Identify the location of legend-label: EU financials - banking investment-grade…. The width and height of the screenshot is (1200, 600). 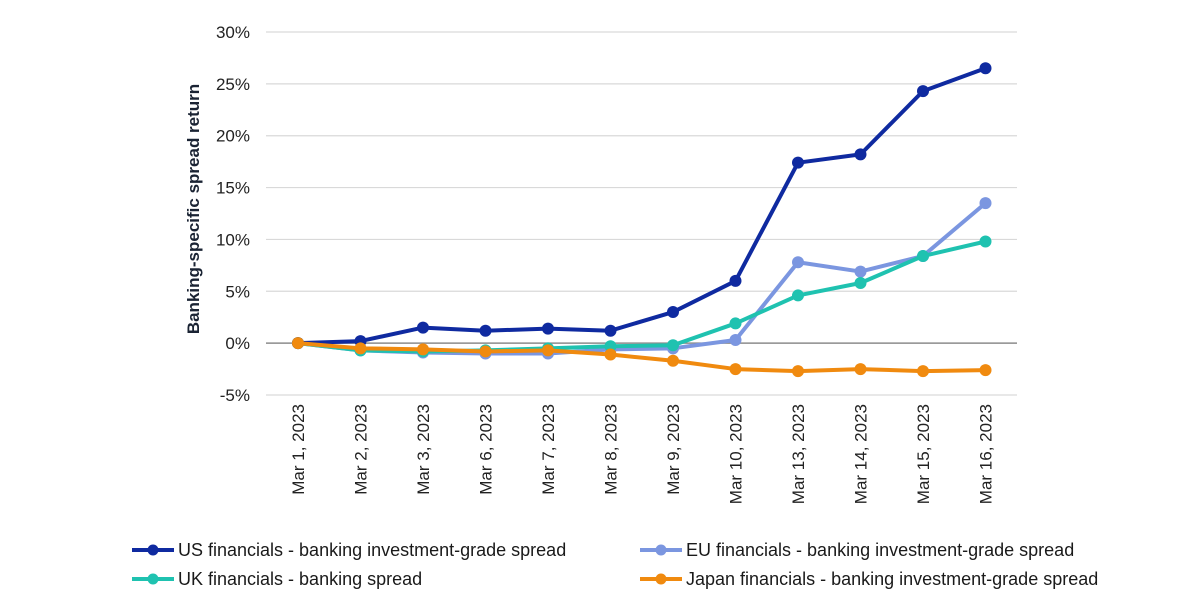
(880, 550).